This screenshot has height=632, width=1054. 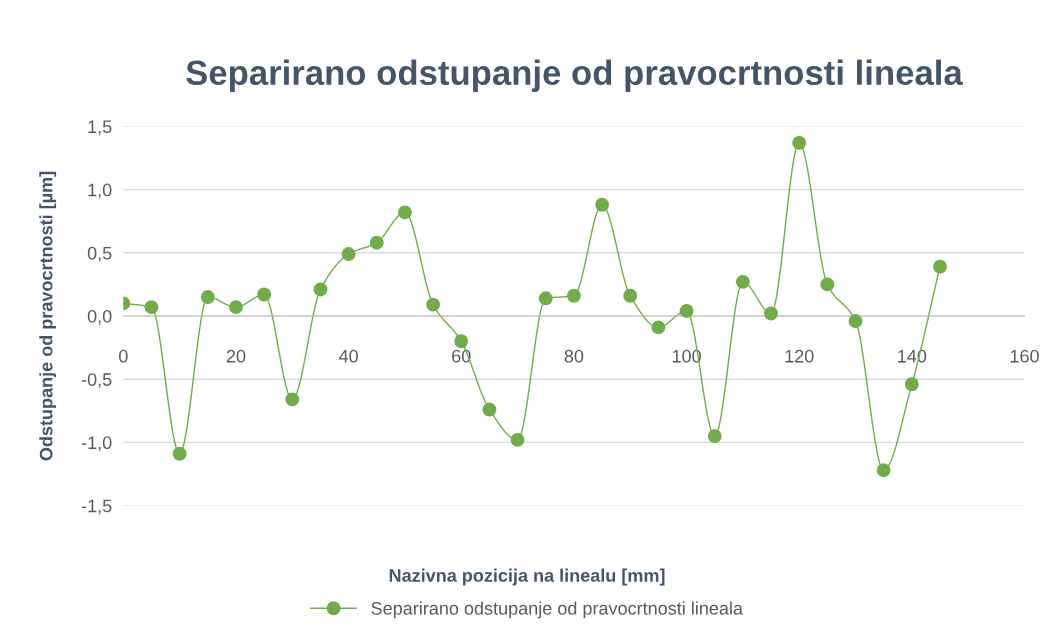 I want to click on y-tick-label: 0,5, so click(x=99, y=254).